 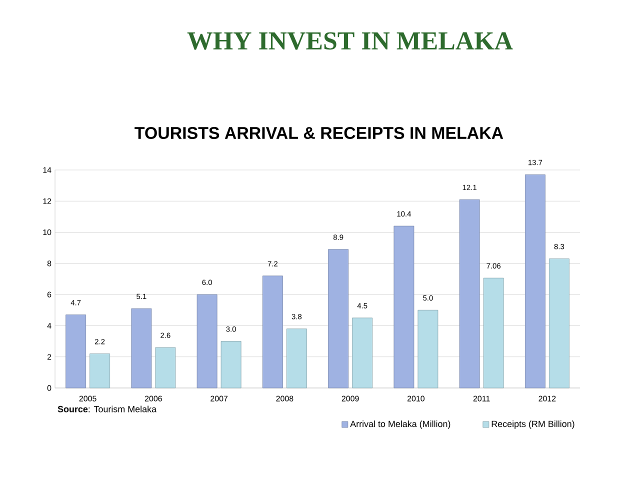 What do you see at coordinates (400, 424) in the screenshot?
I see `legend-label: Arrival to Melaka (Million)` at bounding box center [400, 424].